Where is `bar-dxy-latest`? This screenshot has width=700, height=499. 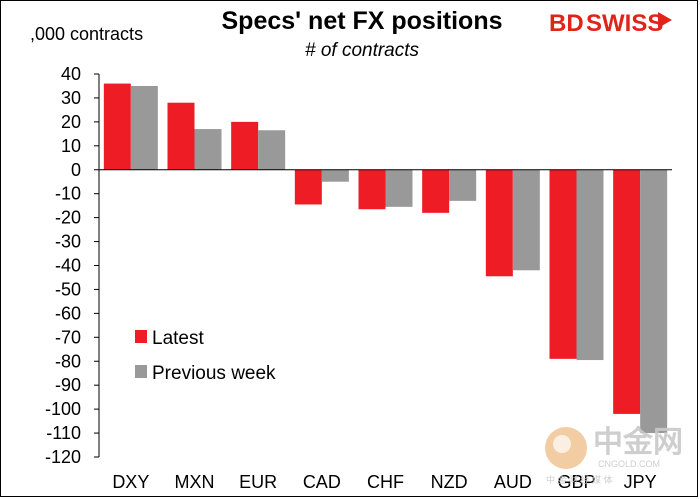
bar-dxy-latest is located at coordinates (117, 126).